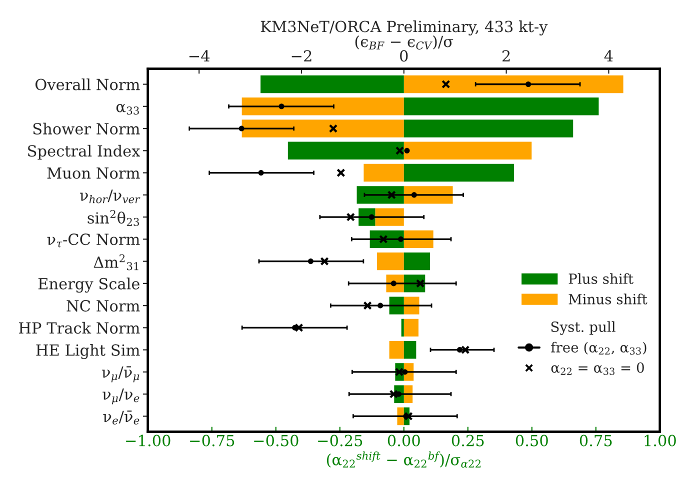  I want to click on y-tick-label: α$_{33}$, so click(127, 109).